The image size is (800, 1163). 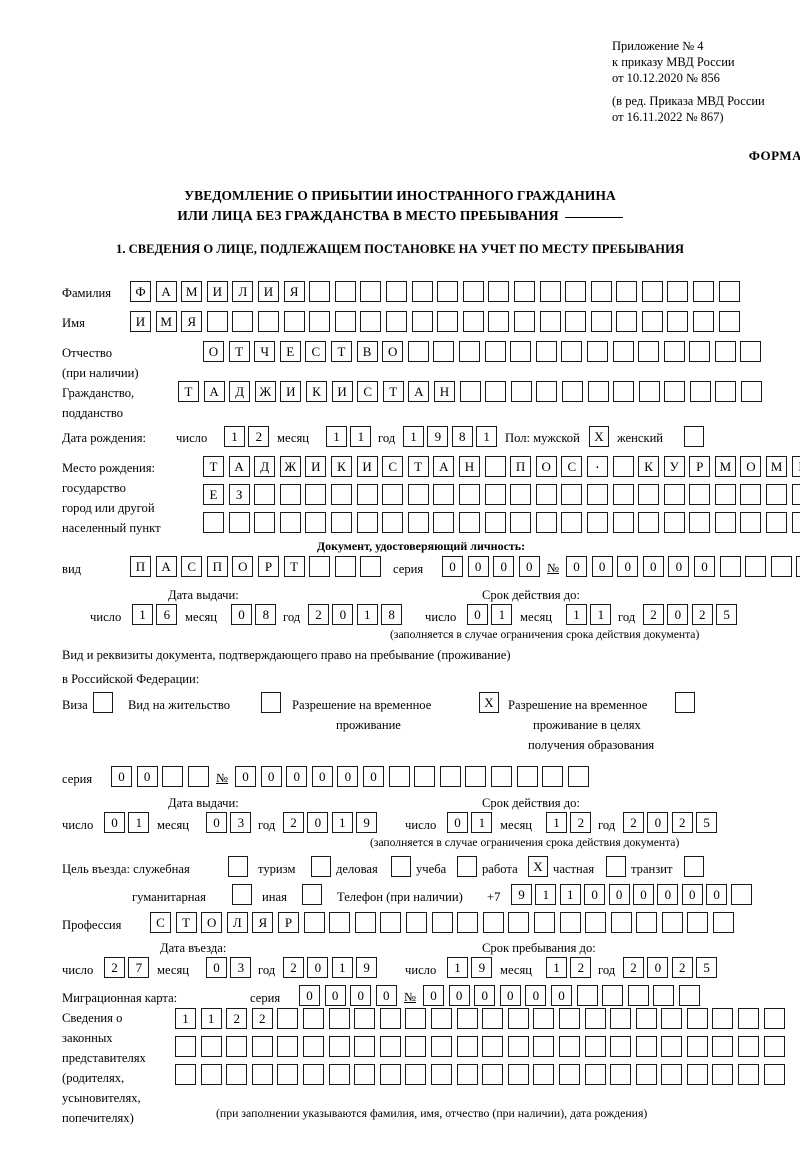 What do you see at coordinates (438, 436) in the screenshot?
I see `char-cell: 9` at bounding box center [438, 436].